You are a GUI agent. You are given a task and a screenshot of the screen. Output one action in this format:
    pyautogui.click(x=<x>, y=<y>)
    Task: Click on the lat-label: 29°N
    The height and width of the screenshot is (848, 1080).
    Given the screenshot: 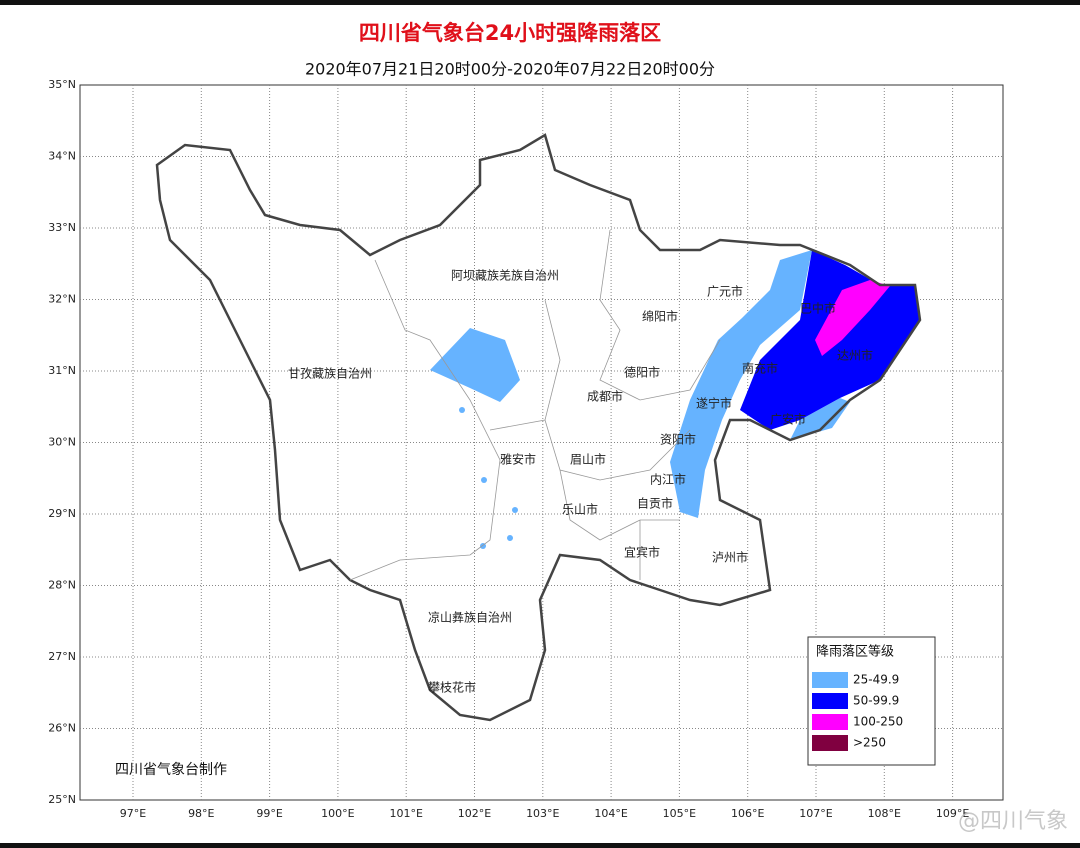 What is the action you would take?
    pyautogui.click(x=62, y=513)
    